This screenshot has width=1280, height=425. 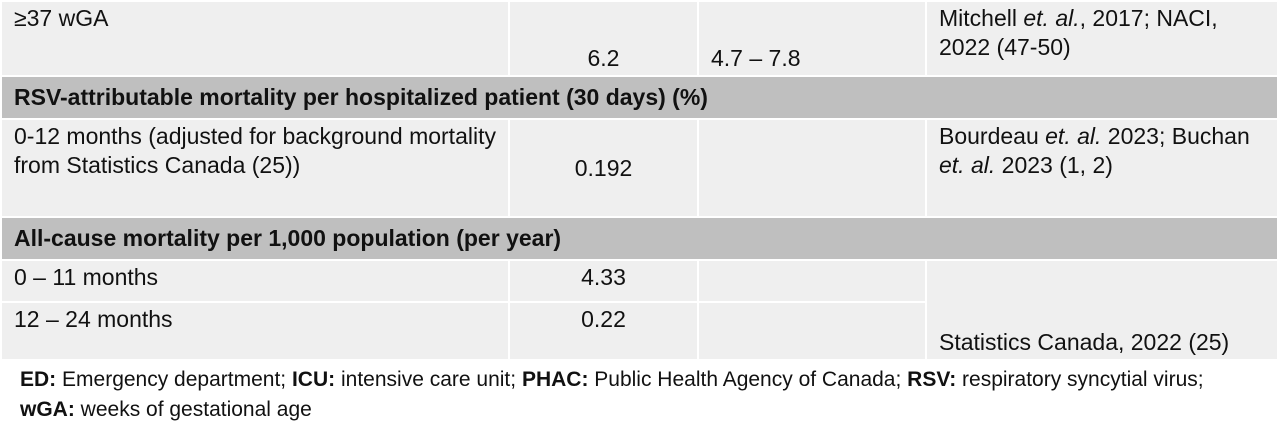 I want to click on cell: 4.33, so click(x=603, y=281).